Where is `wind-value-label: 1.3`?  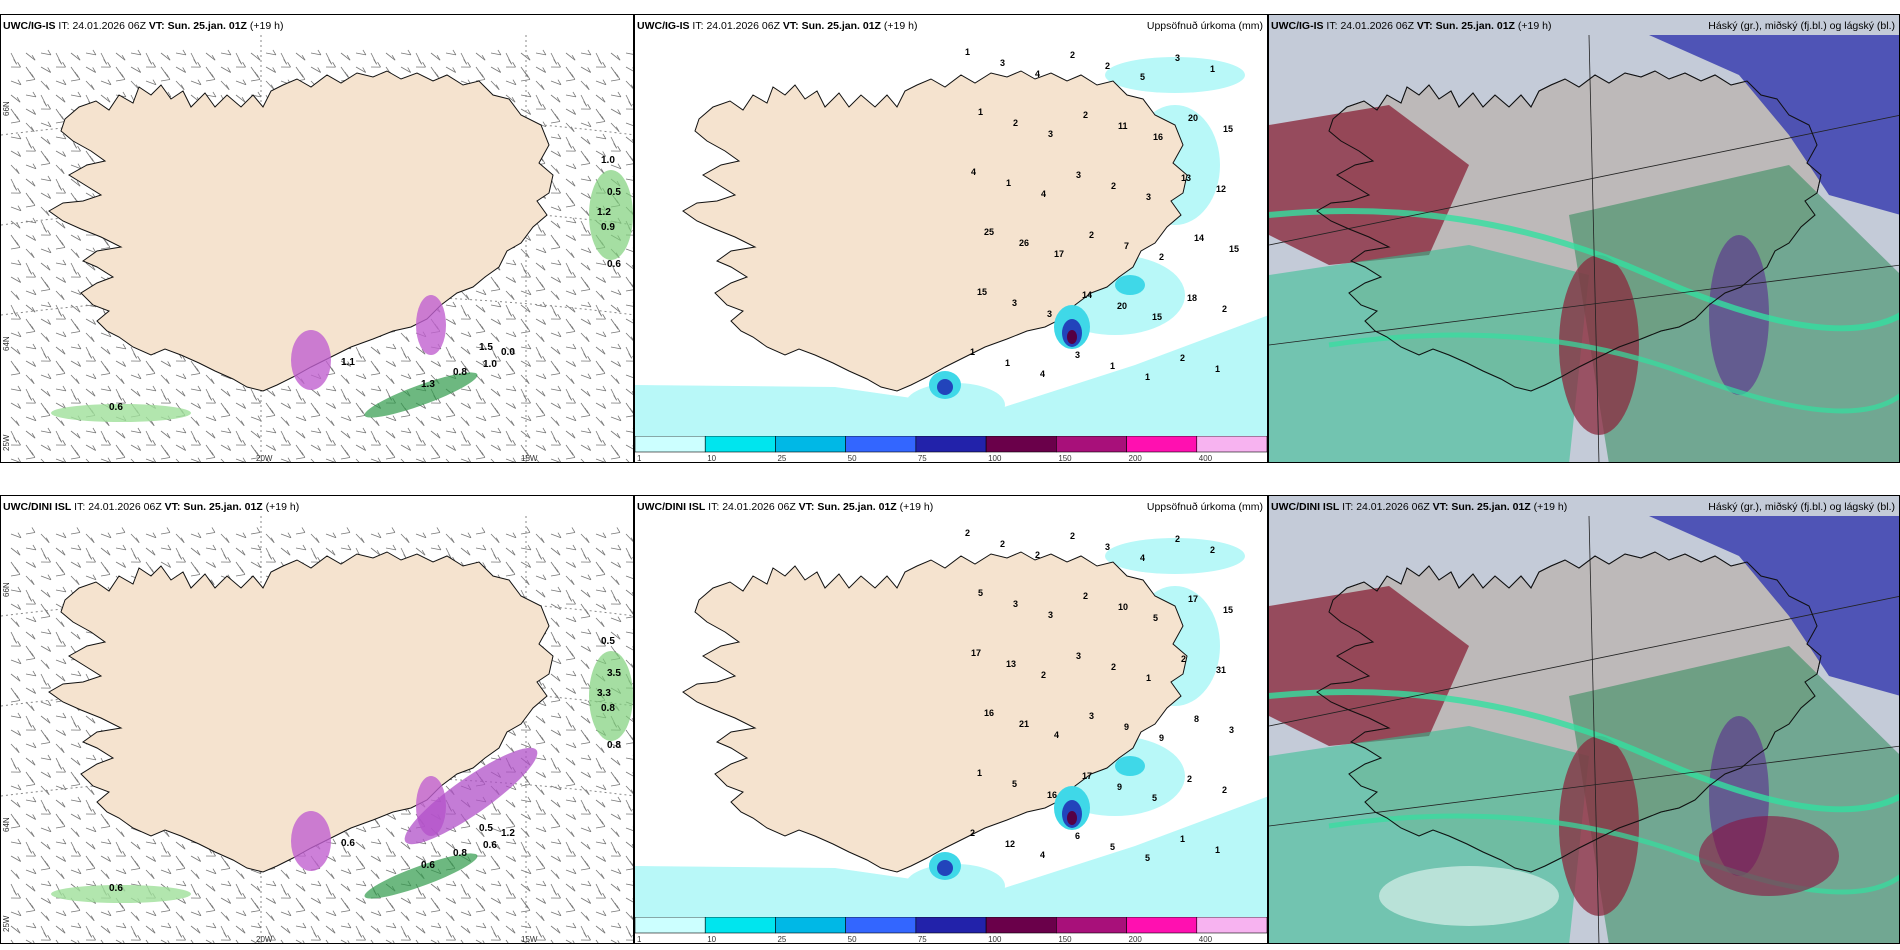 wind-value-label: 1.3 is located at coordinates (428, 384).